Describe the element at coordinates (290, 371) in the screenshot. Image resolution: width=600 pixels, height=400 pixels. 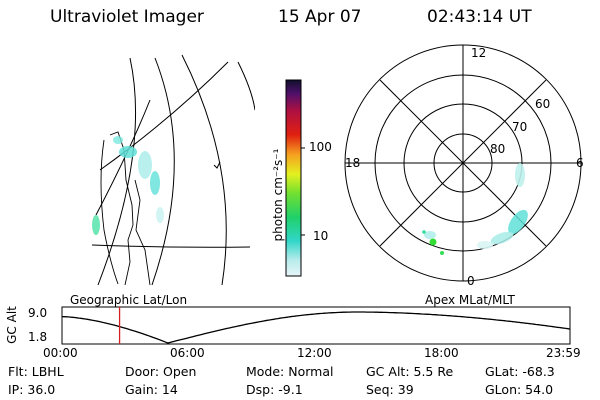
I see `info-mode: Mode: Normal` at that location.